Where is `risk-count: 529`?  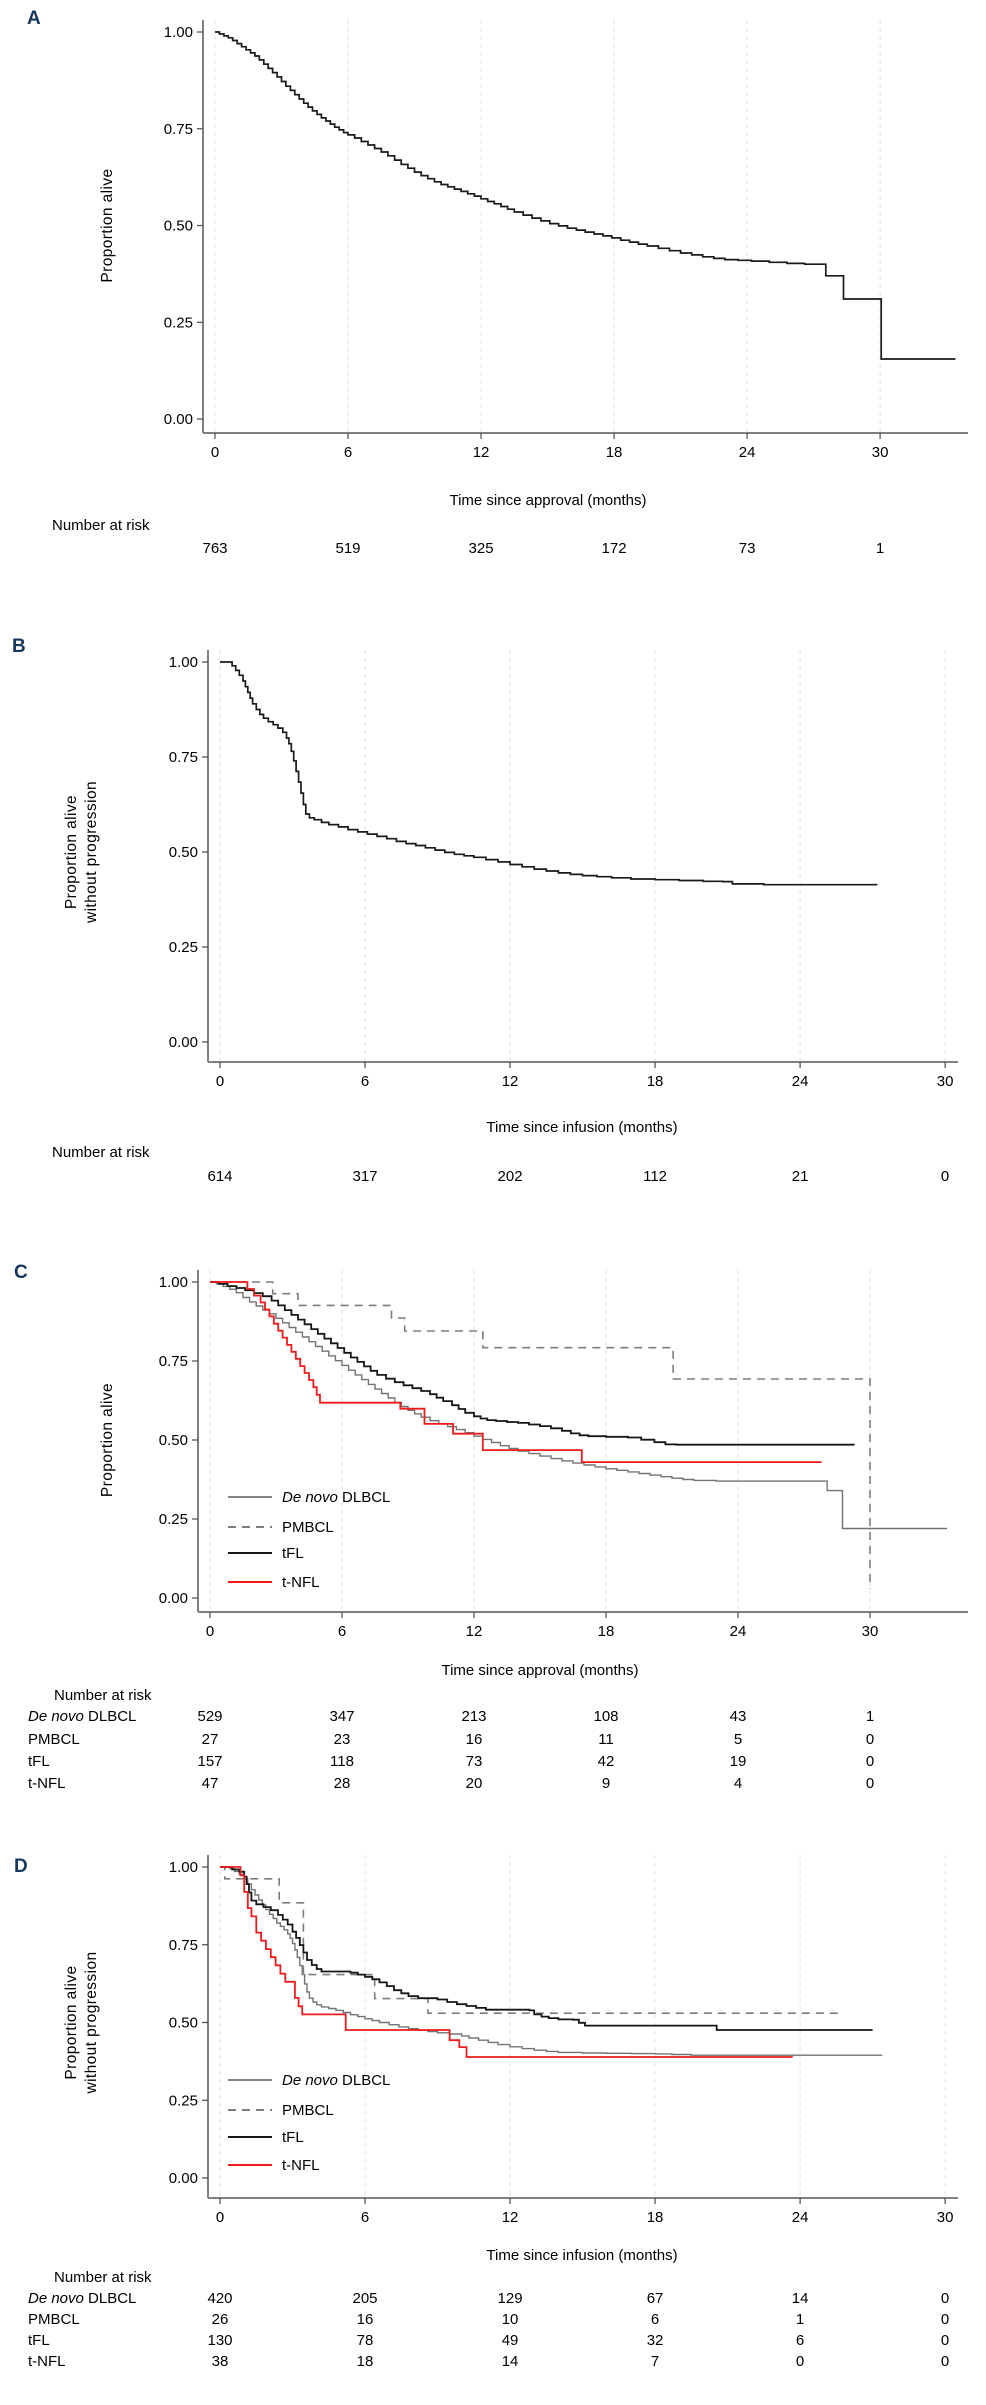 risk-count: 529 is located at coordinates (209, 1716).